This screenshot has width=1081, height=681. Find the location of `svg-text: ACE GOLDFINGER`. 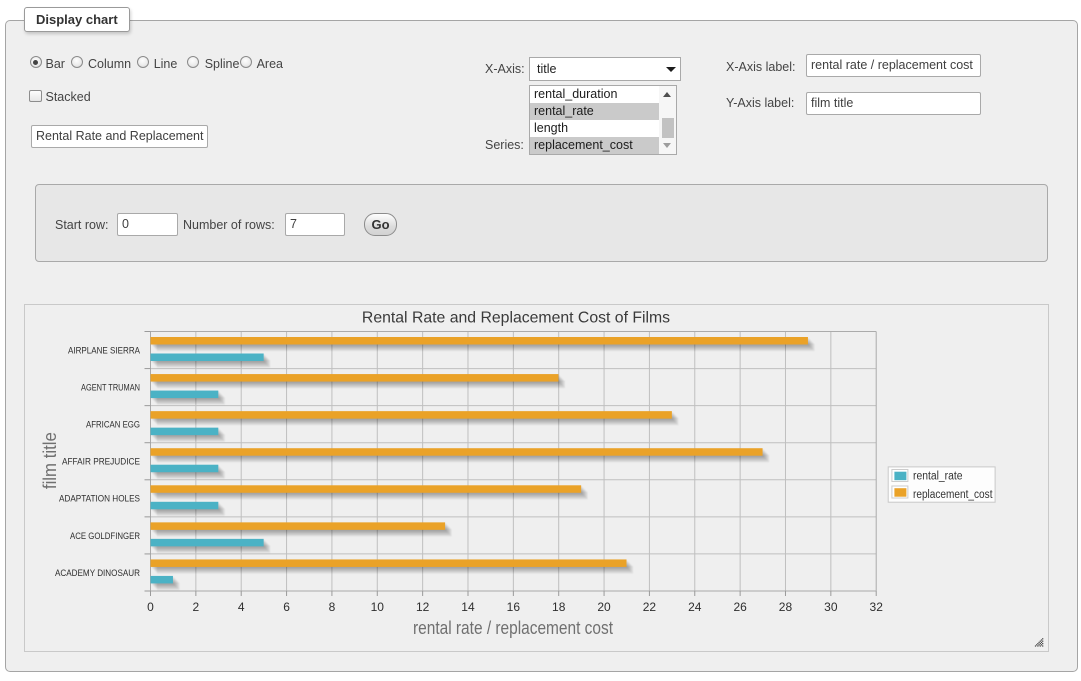

svg-text: ACE GOLDFINGER is located at coordinates (105, 536).